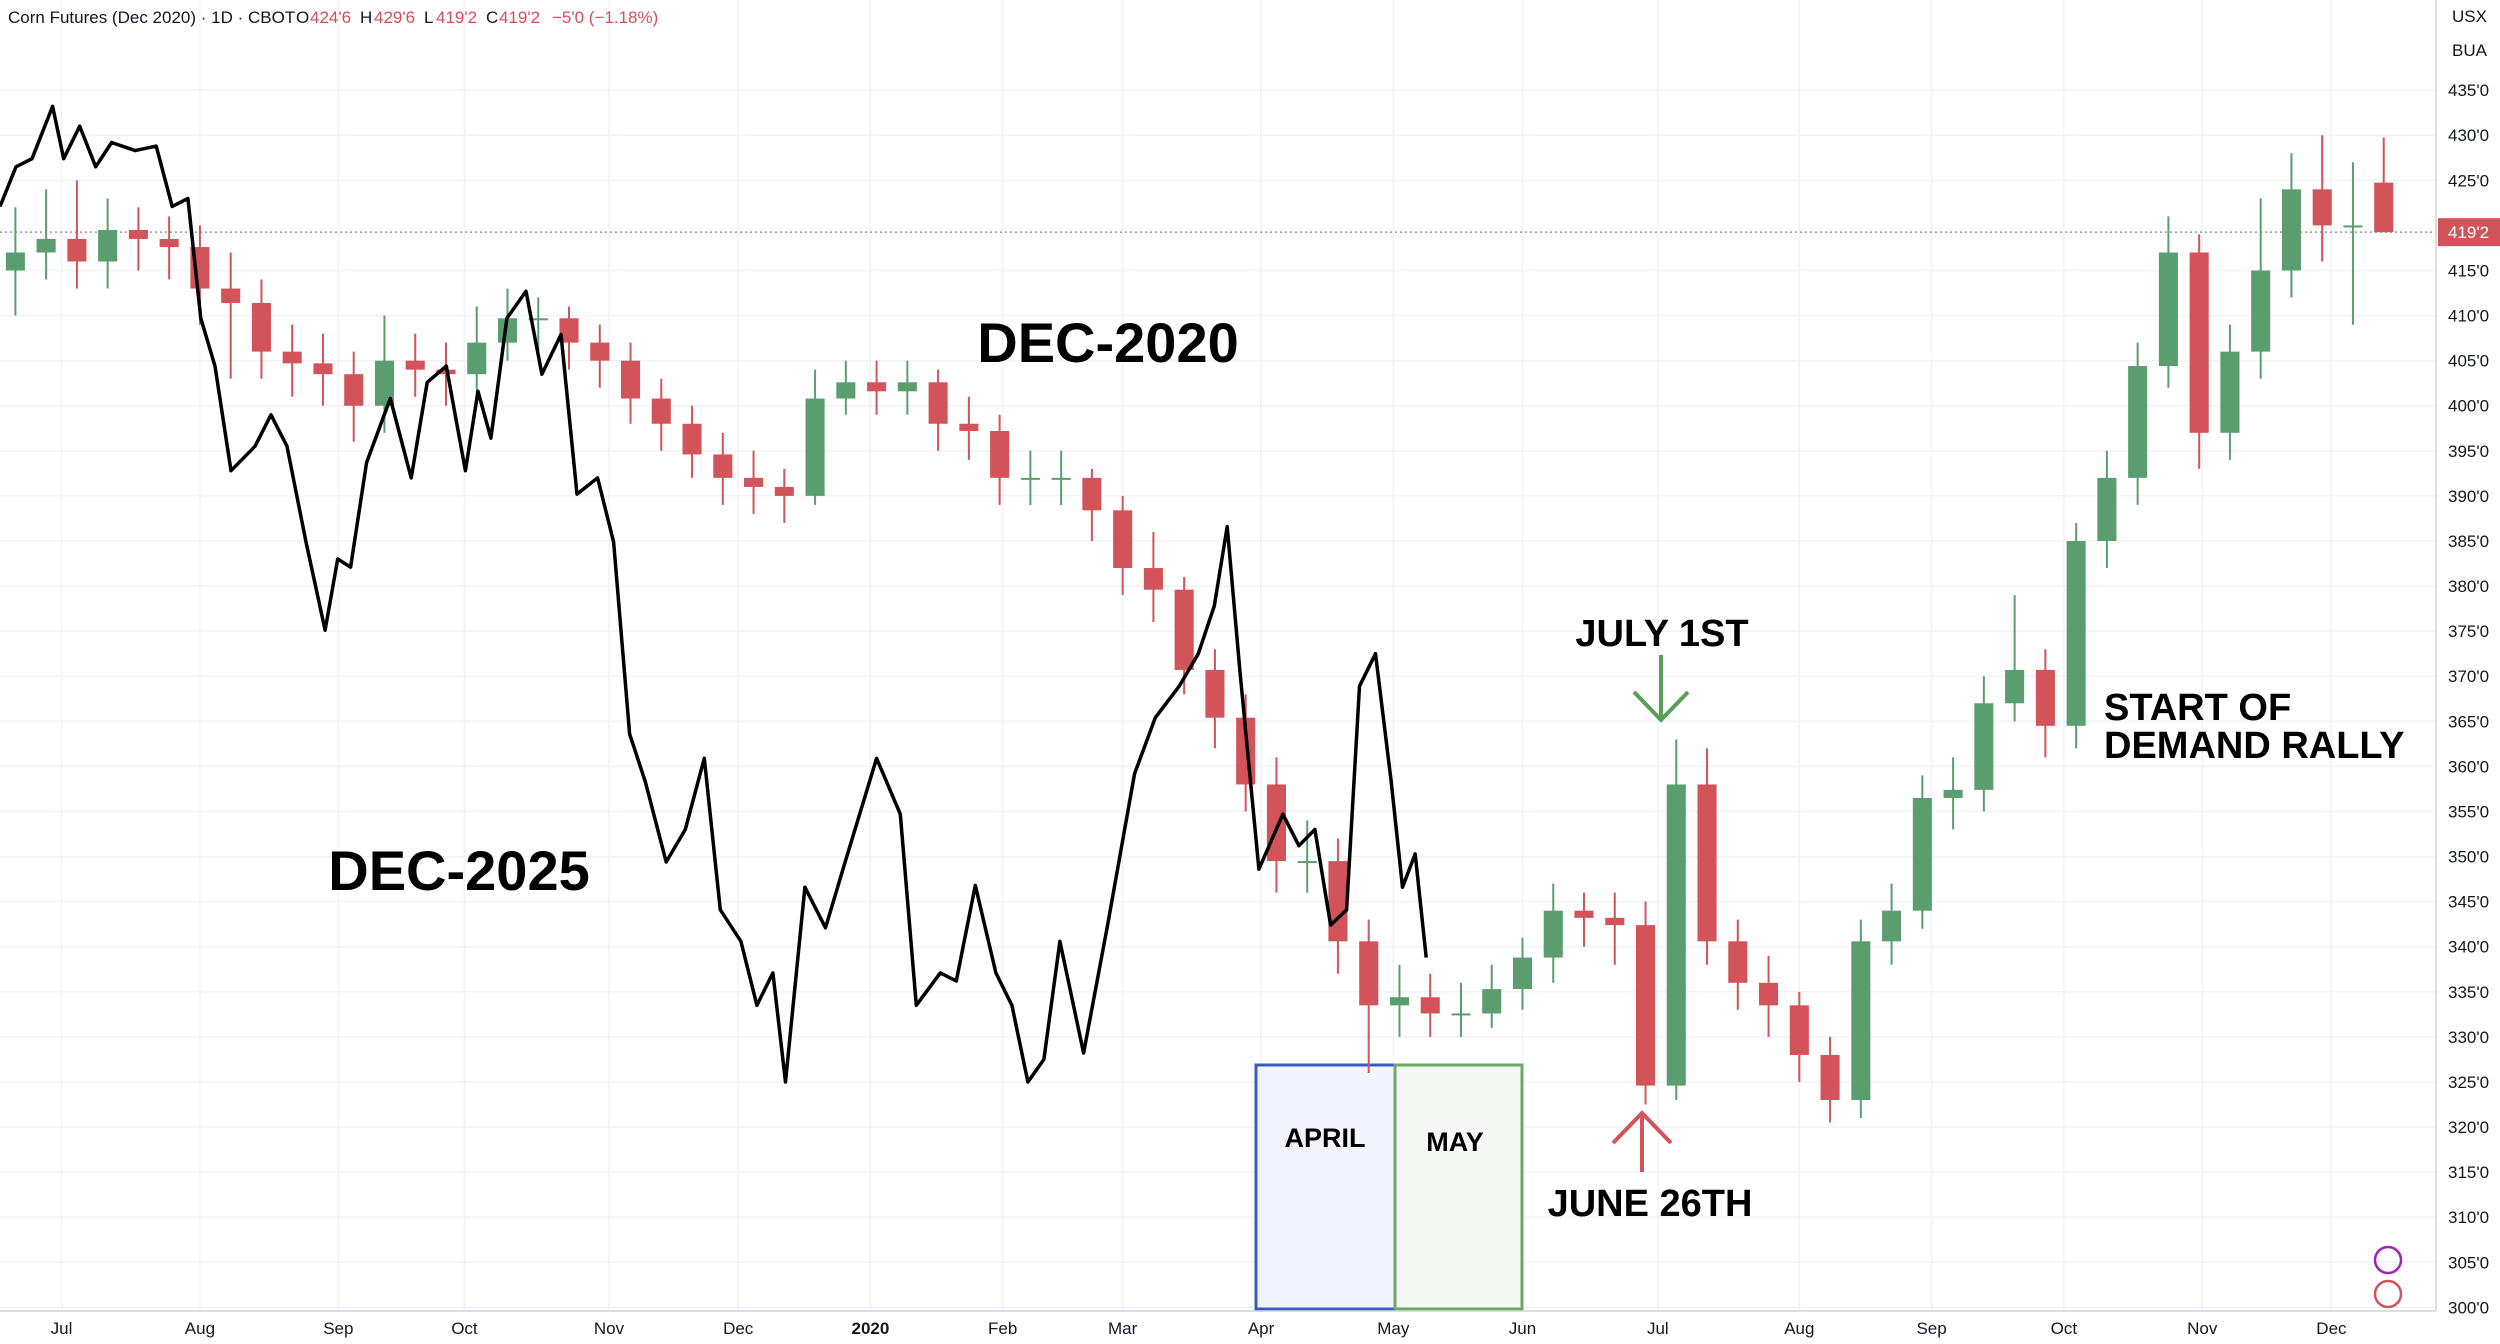  I want to click on y-tick-label: 405'0, so click(2468, 361).